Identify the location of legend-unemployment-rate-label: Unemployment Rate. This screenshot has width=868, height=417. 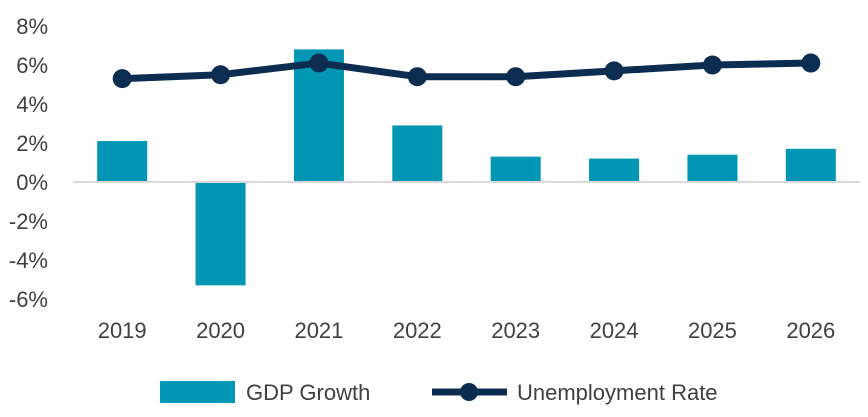
(617, 392).